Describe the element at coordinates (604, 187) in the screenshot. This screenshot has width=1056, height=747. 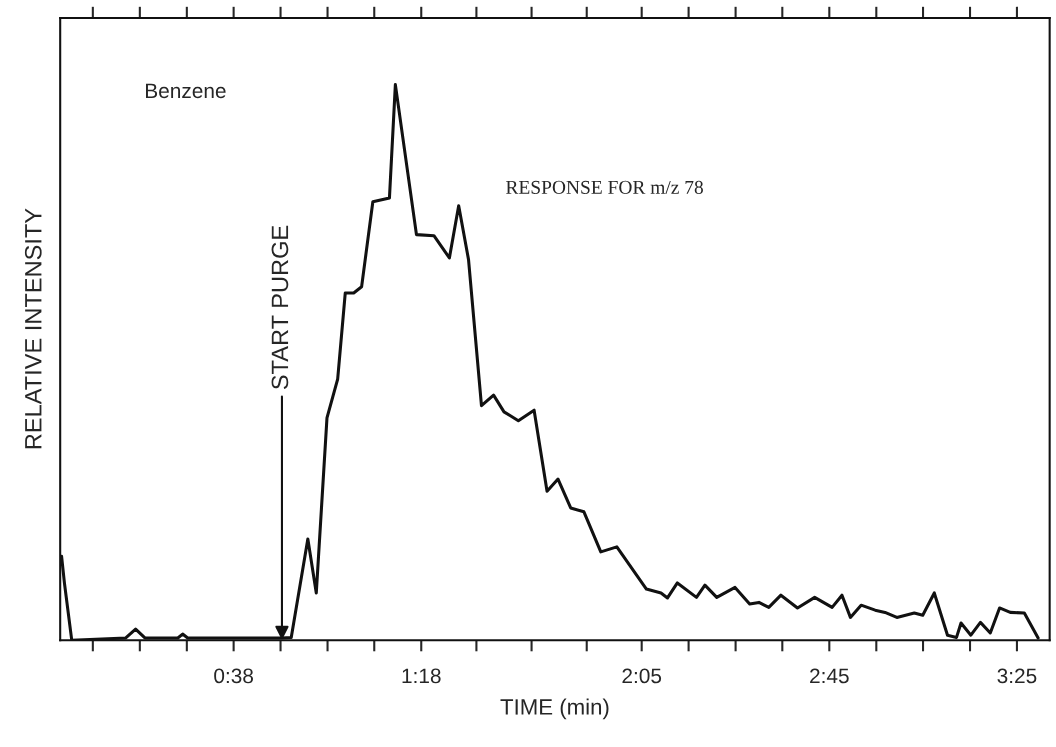
I see `annotation: RESPONSE FOR m/z 78` at that location.